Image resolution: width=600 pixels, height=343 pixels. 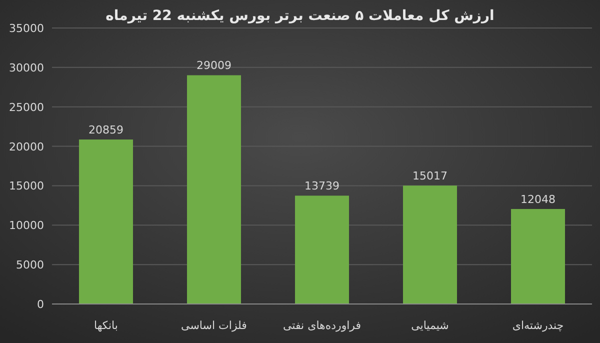 What do you see at coordinates (26, 28) in the screenshot?
I see `y-tick-label: 35000` at bounding box center [26, 28].